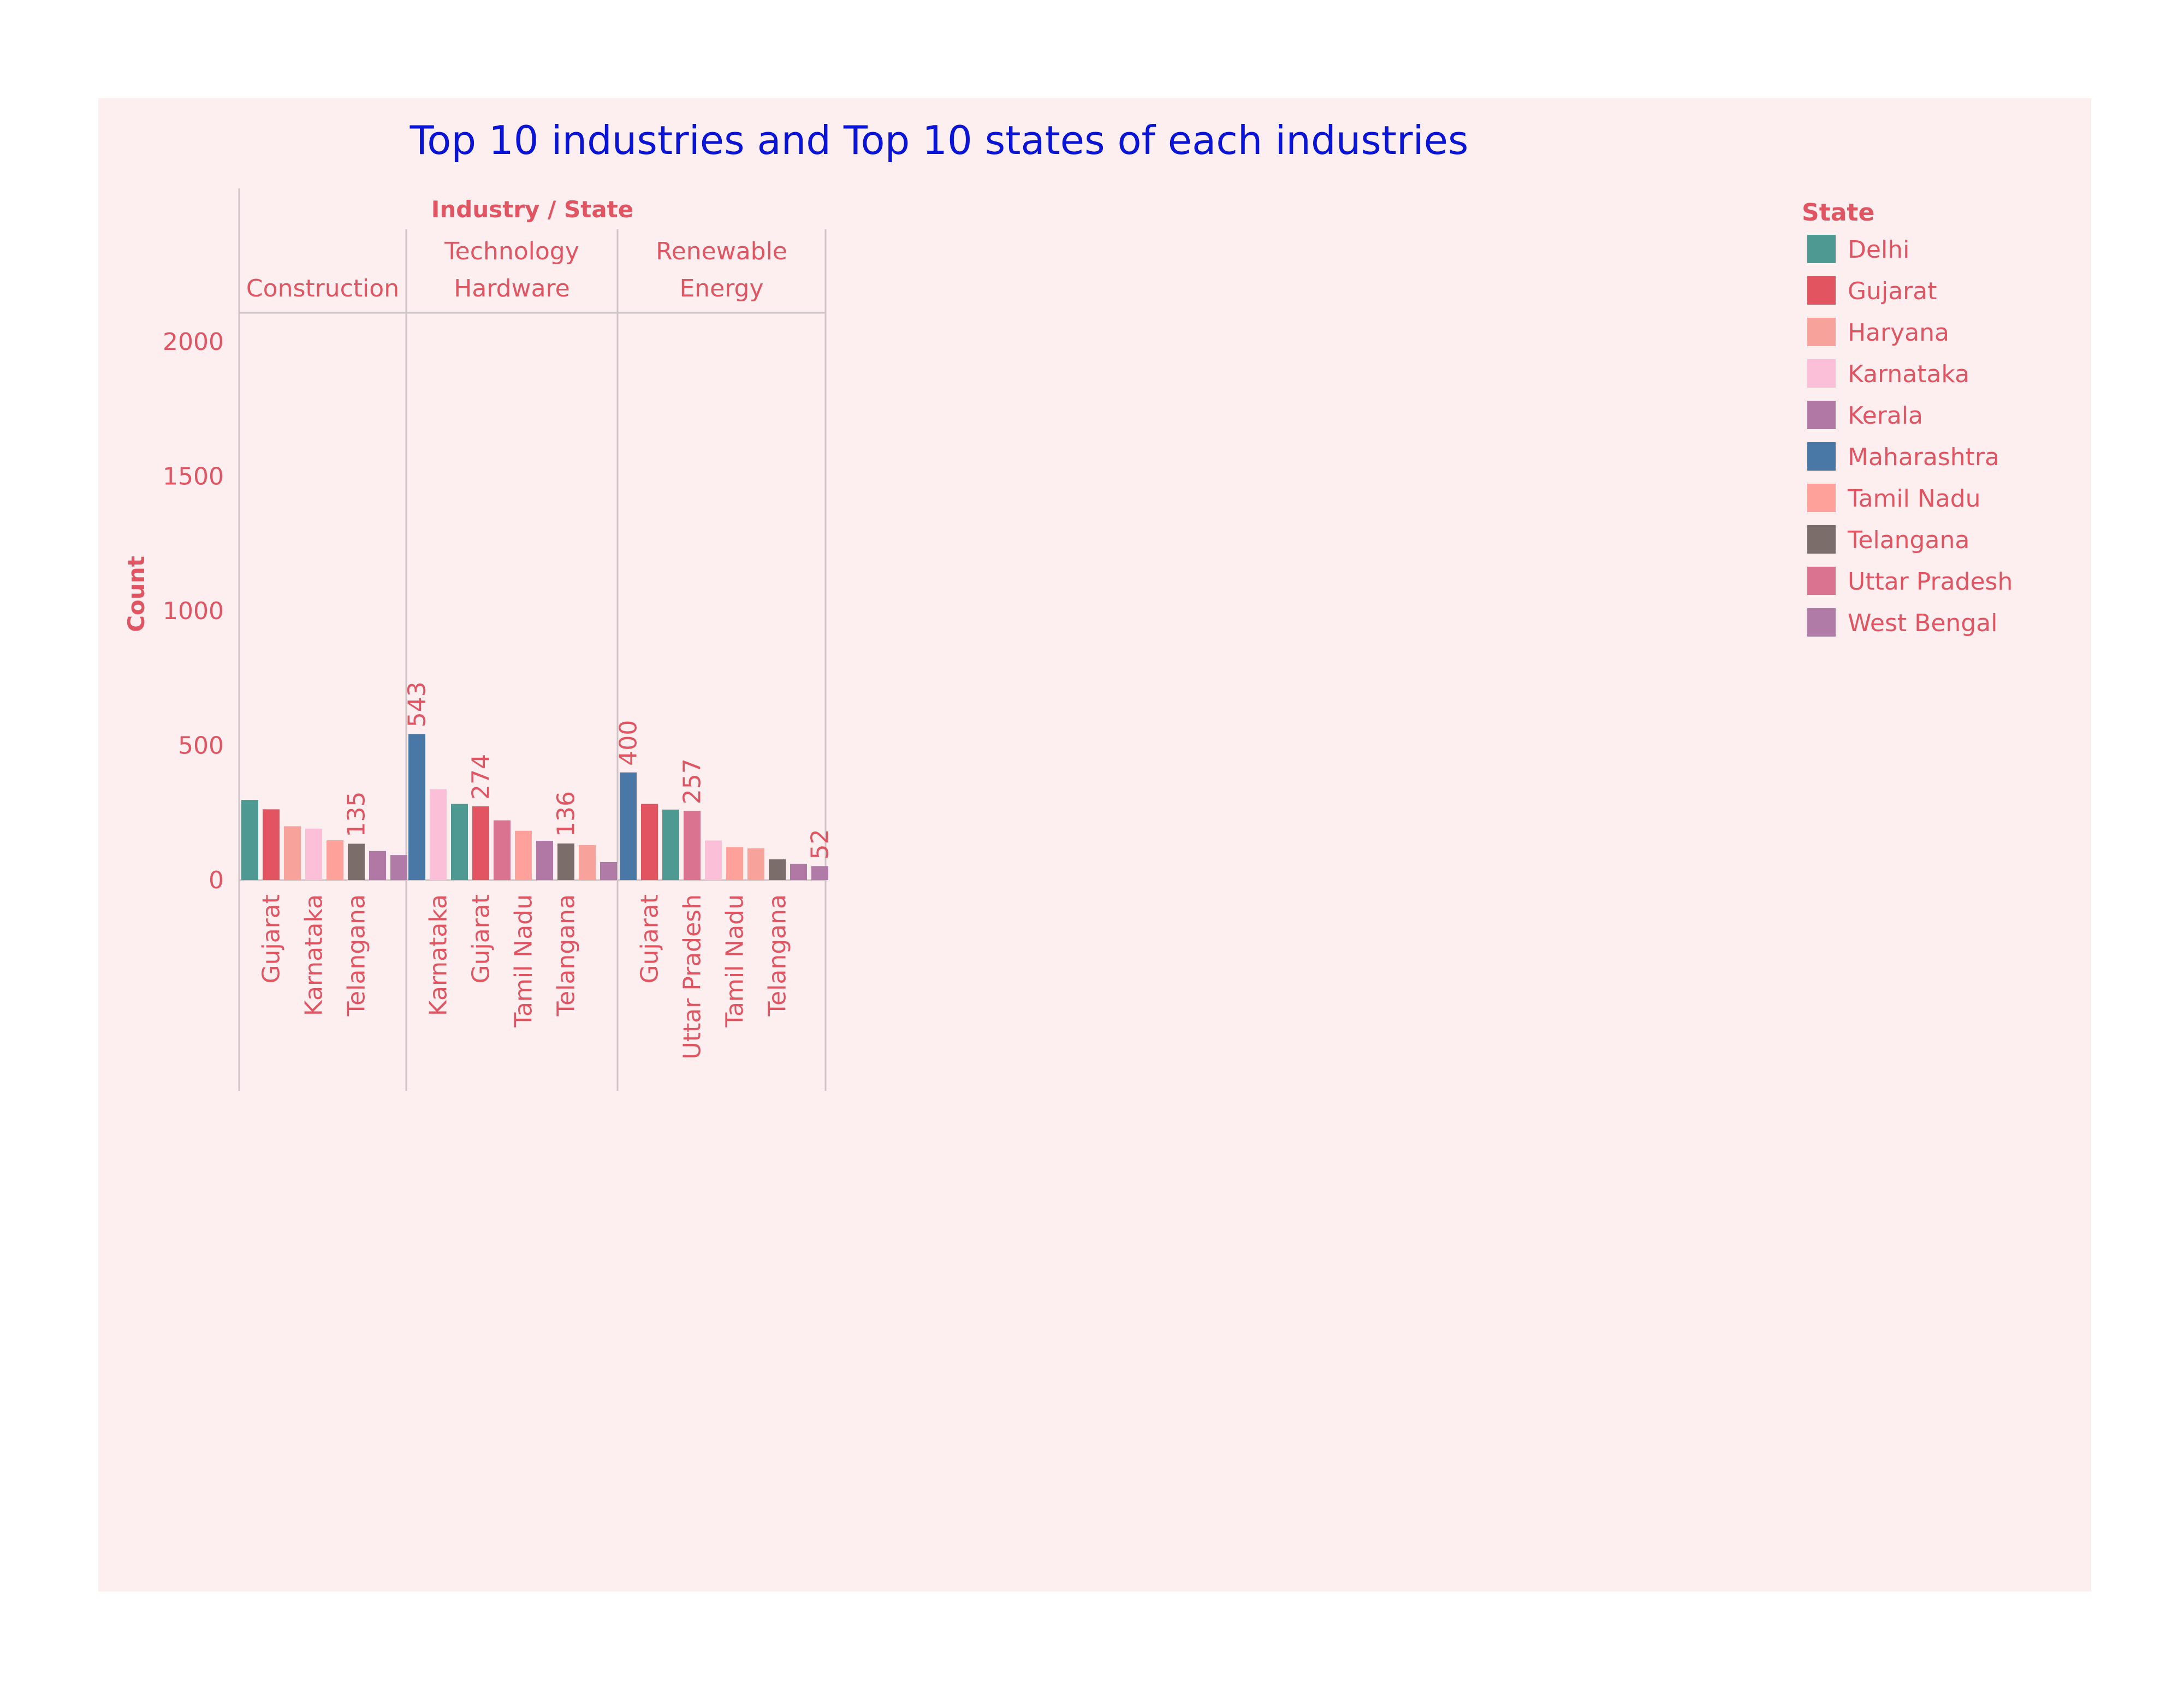 The image size is (2184, 1687). Describe the element at coordinates (193, 611) in the screenshot. I see `y-tick-label: 1000` at that location.